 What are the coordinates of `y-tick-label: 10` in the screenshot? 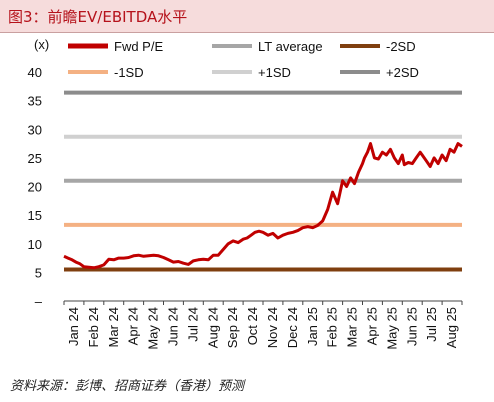 It's located at (35, 244).